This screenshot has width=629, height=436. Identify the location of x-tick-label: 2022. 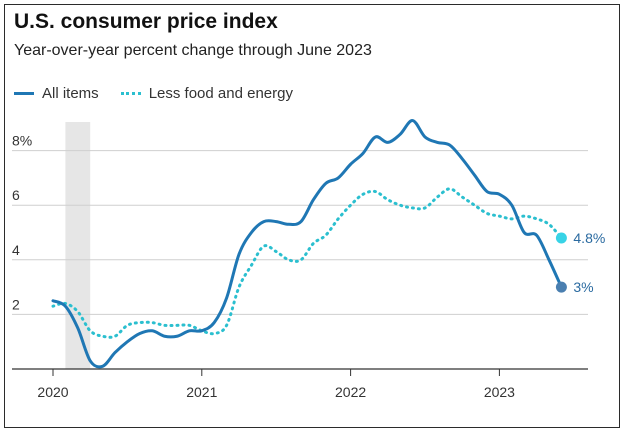
(350, 392).